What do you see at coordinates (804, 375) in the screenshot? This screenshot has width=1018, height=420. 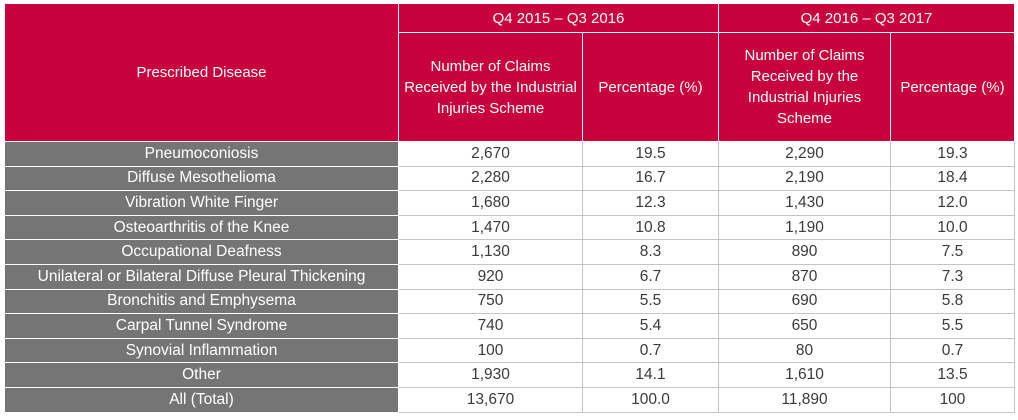 I see `claims-period2-cell: 1,610` at bounding box center [804, 375].